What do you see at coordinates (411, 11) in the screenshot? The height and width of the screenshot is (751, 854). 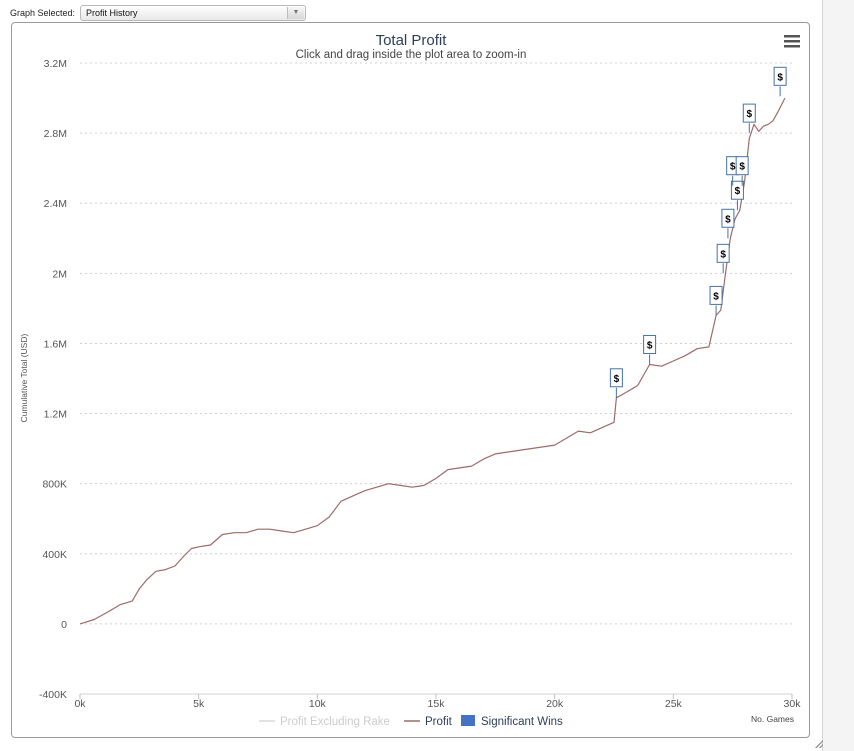 I see `top-bar: Graph Selected: Profit History ▼` at bounding box center [411, 11].